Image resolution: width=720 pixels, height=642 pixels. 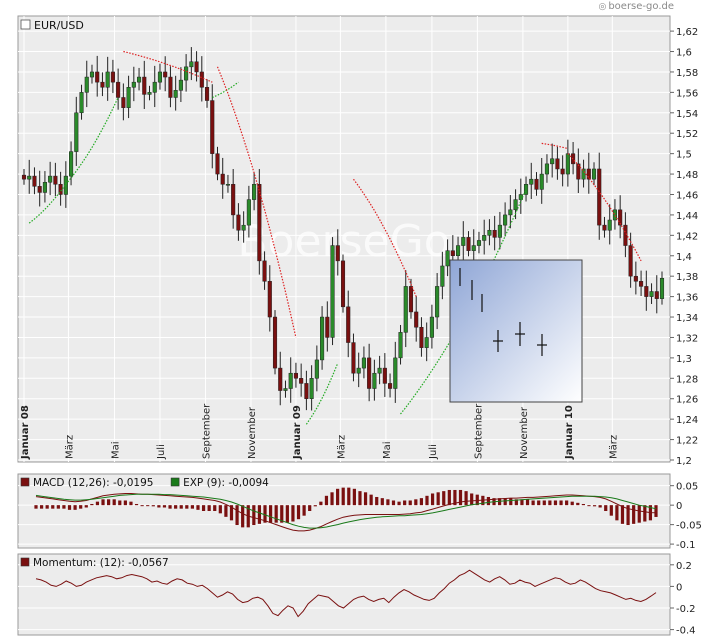 I want to click on signal-line, so click(x=346, y=511).